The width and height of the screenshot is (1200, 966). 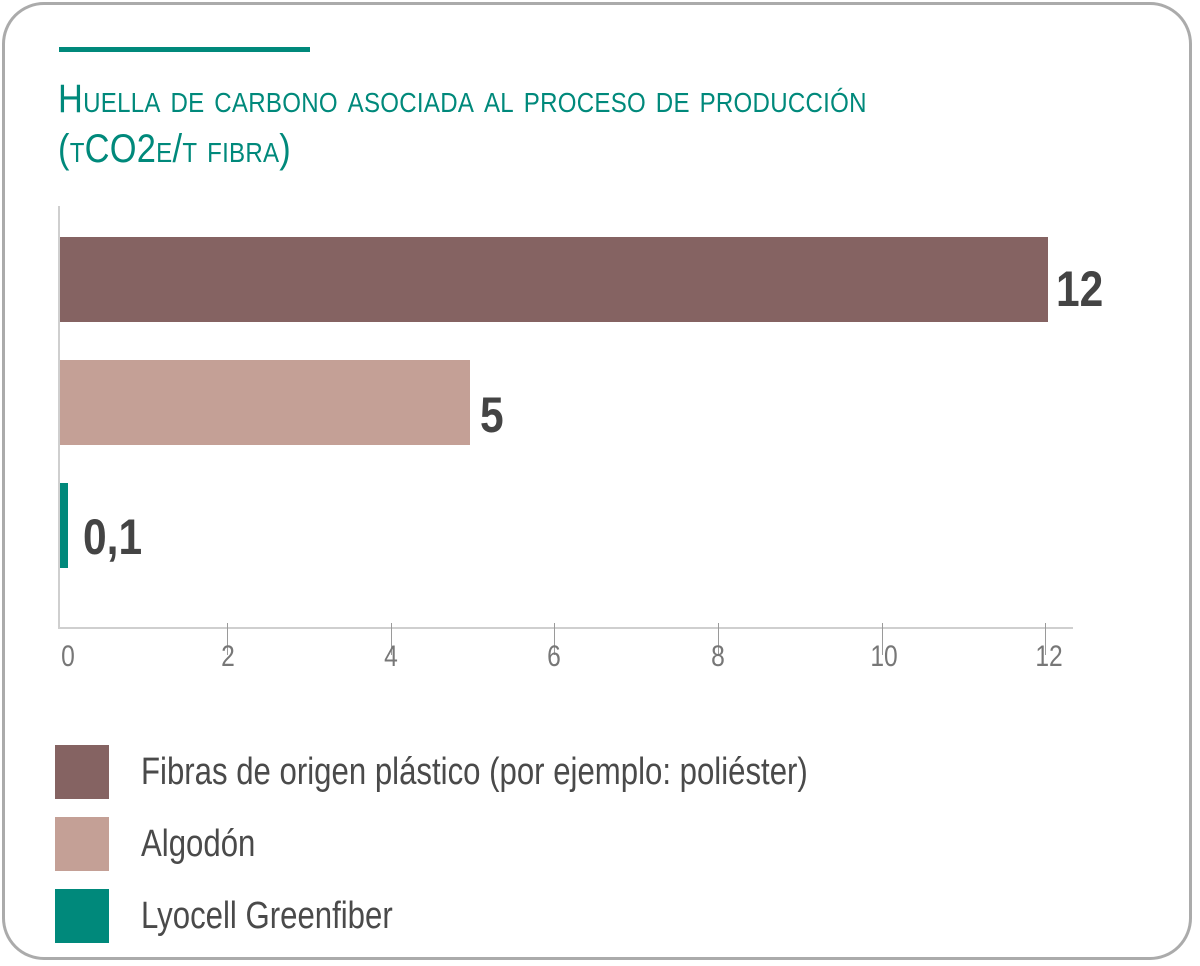 What do you see at coordinates (718, 656) in the screenshot?
I see `x-tick-label: 8` at bounding box center [718, 656].